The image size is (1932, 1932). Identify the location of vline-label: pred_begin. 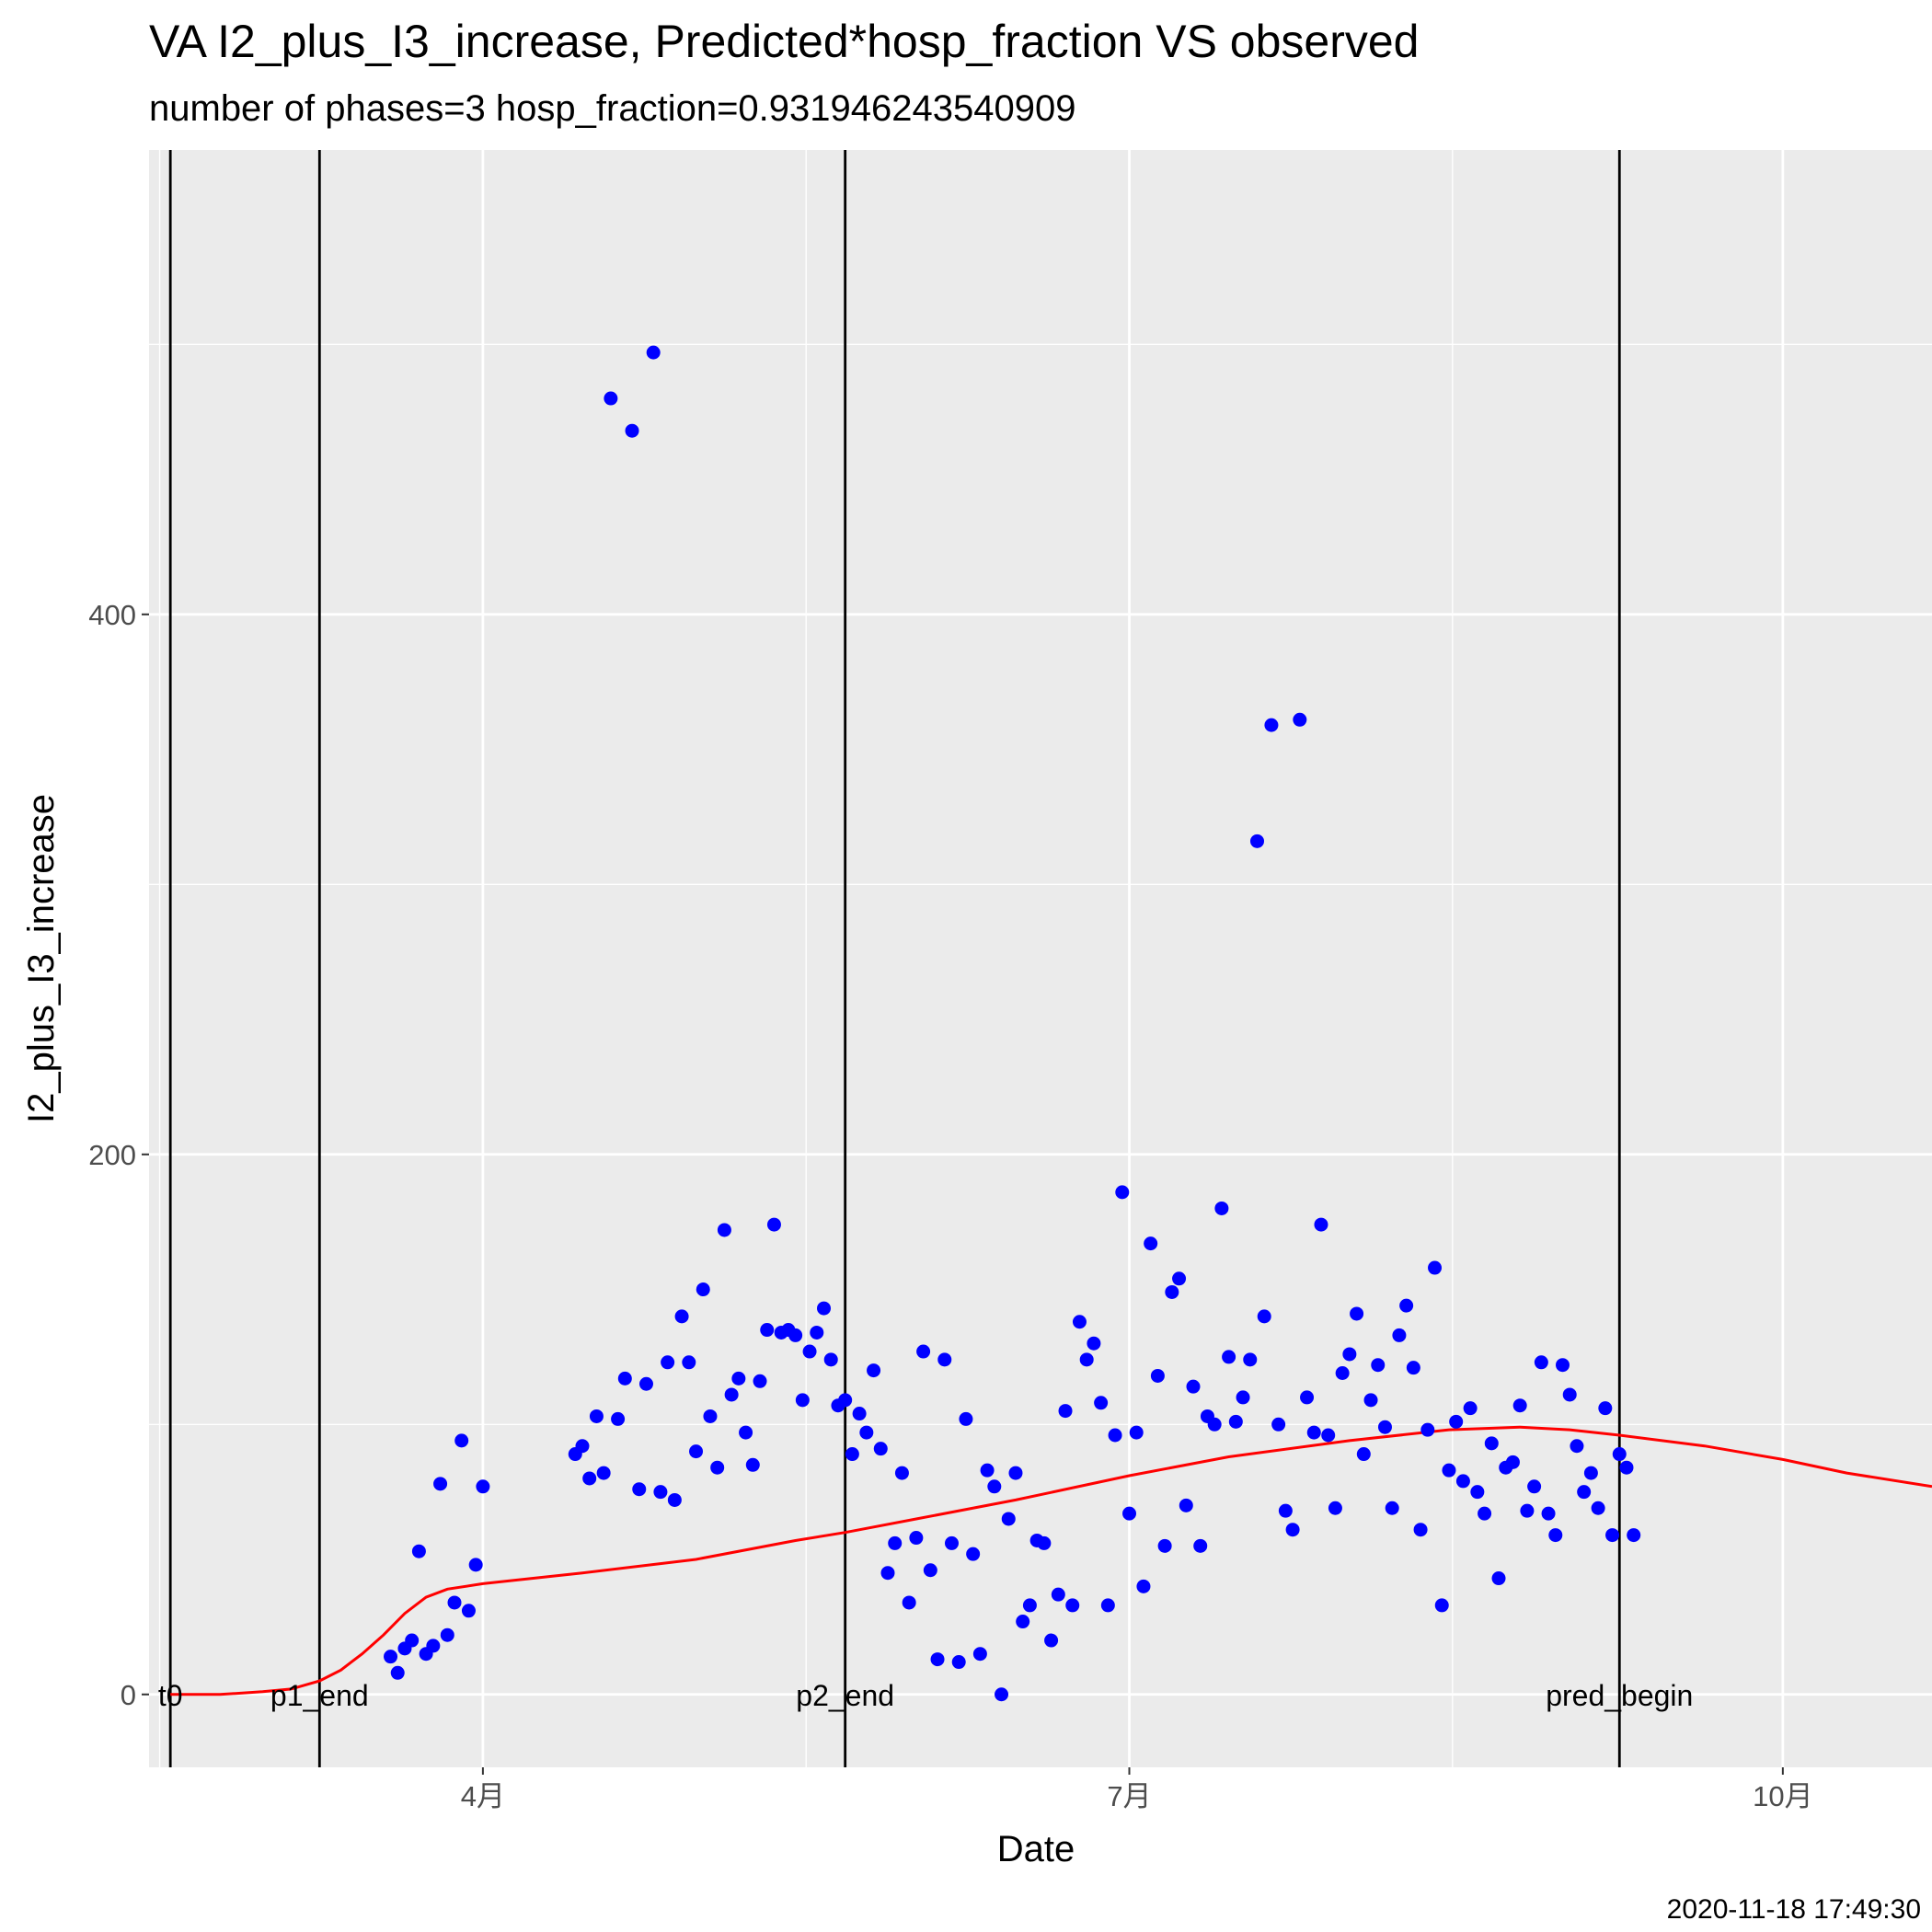
(1619, 1695).